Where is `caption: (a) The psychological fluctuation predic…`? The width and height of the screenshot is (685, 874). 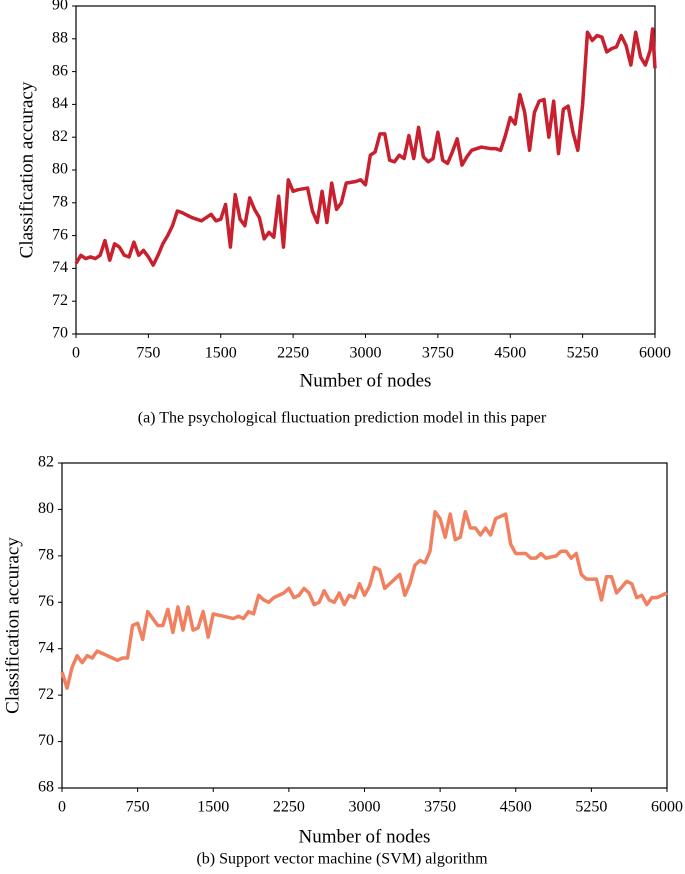
caption: (a) The psychological fluctuation predic… is located at coordinates (342, 418).